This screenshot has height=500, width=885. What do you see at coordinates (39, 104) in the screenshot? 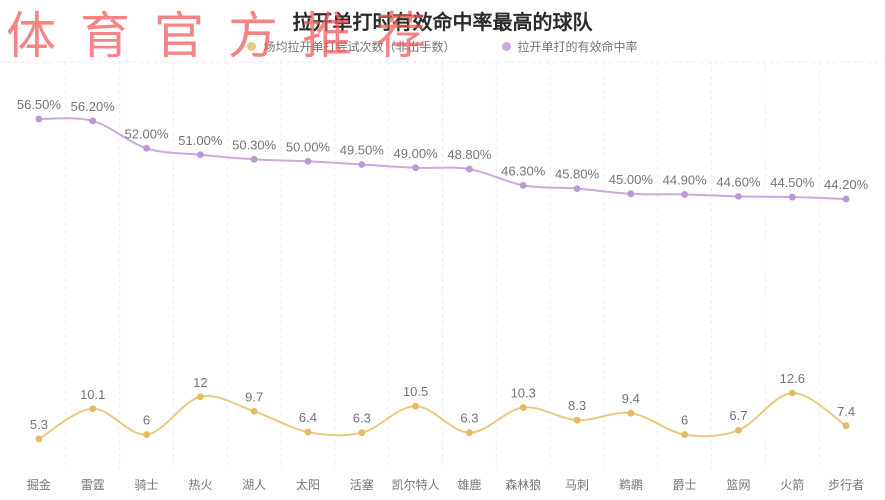
I see `data-point-label: 56.50%` at bounding box center [39, 104].